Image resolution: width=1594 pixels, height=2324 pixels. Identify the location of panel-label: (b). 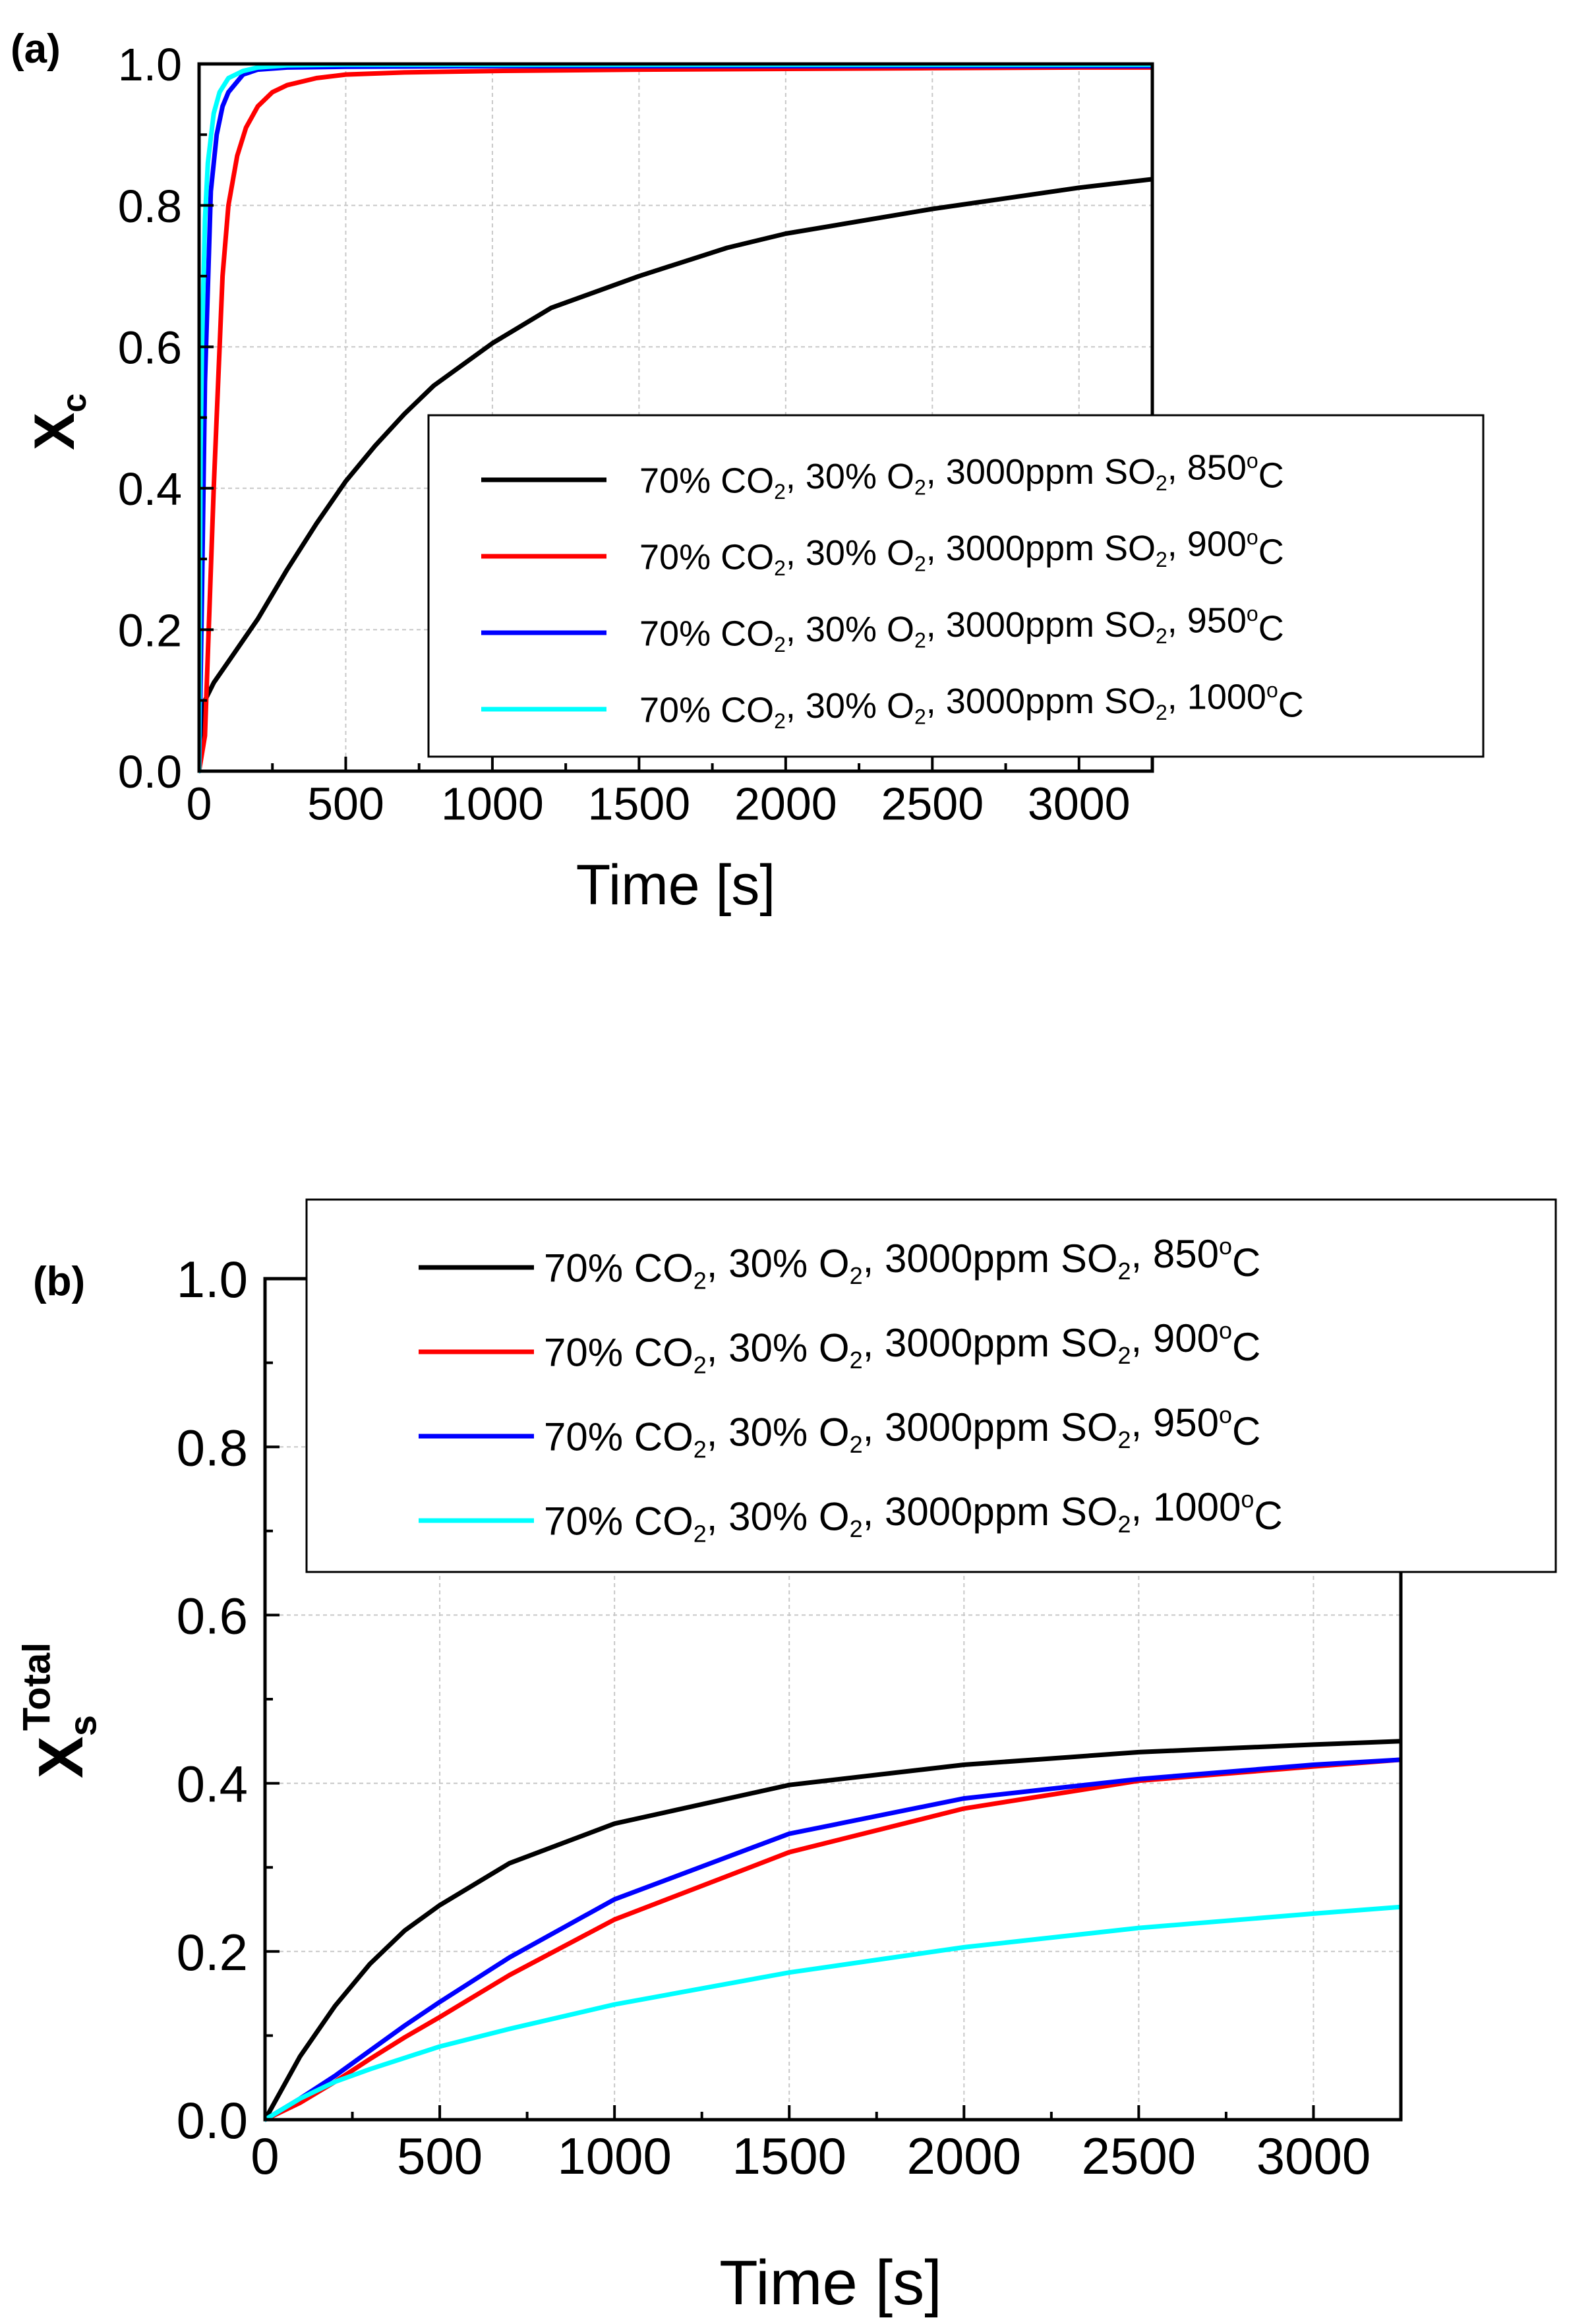
(59, 1281).